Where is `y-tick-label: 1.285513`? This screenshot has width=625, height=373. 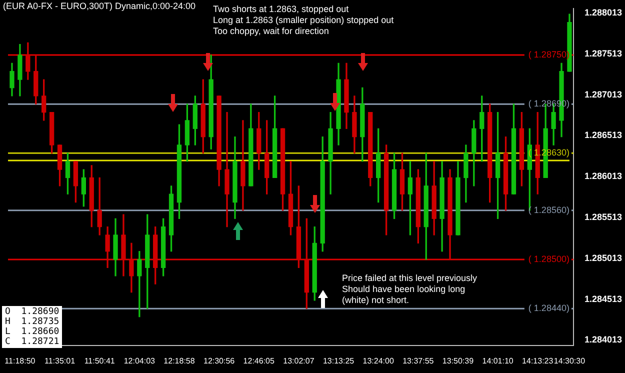 y-tick-label: 1.285513 is located at coordinates (603, 217).